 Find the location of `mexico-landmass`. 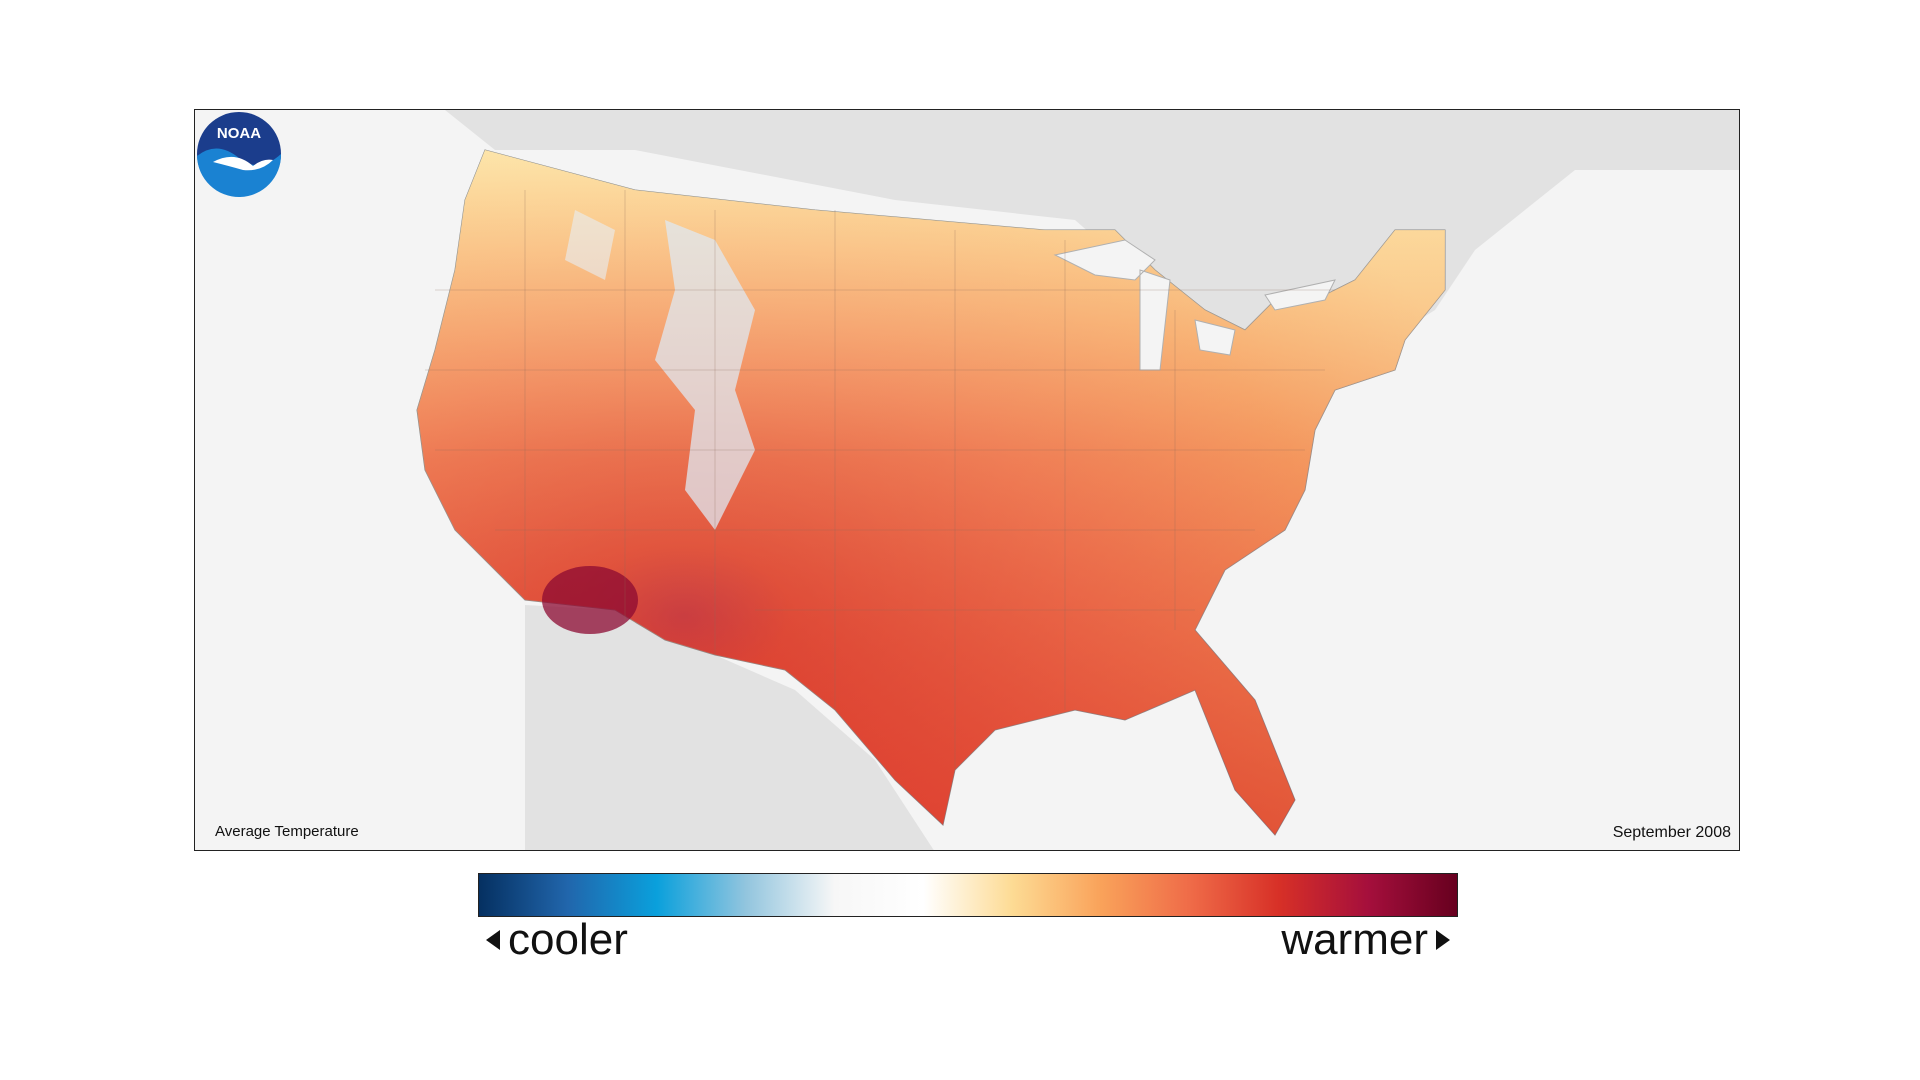

mexico-landmass is located at coordinates (729, 727).